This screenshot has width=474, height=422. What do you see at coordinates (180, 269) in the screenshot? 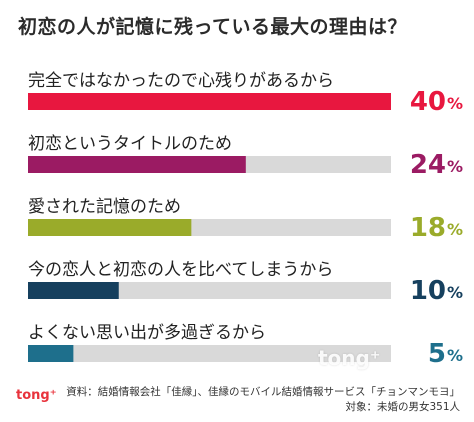
I see `category-label: 今の恋人と初恋の人を比べてしまうから` at bounding box center [180, 269].